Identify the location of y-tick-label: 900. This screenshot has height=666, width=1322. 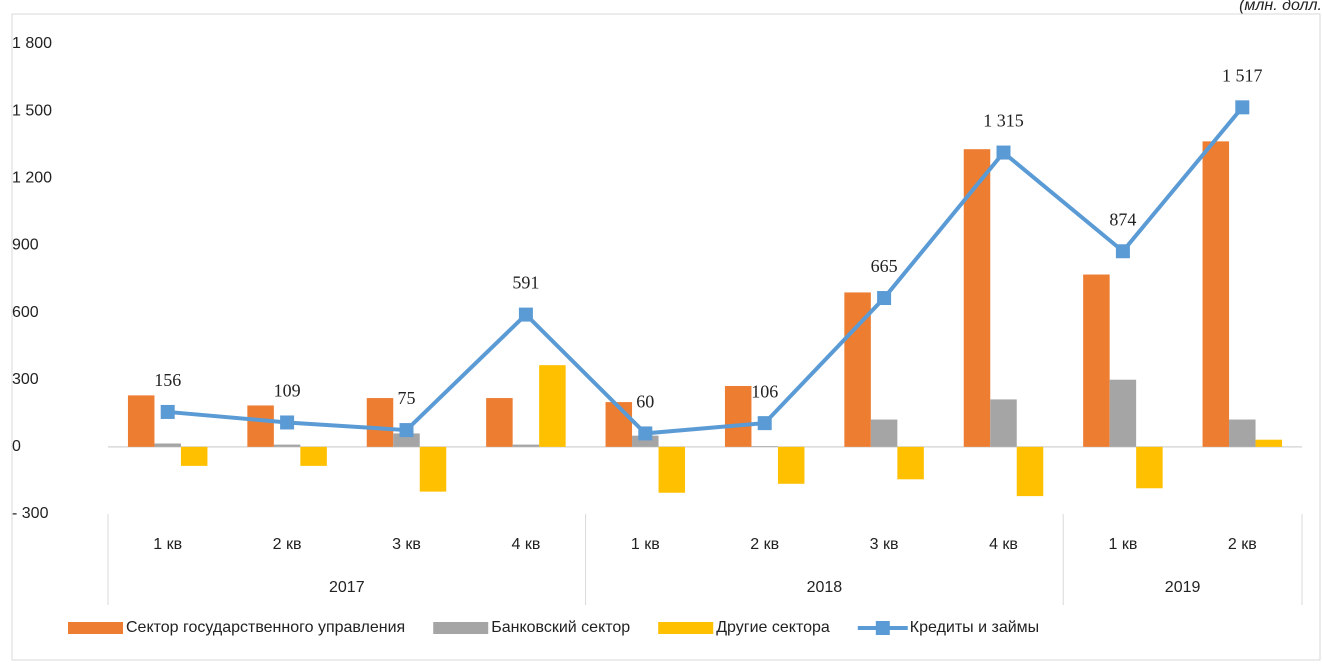
(25, 245).